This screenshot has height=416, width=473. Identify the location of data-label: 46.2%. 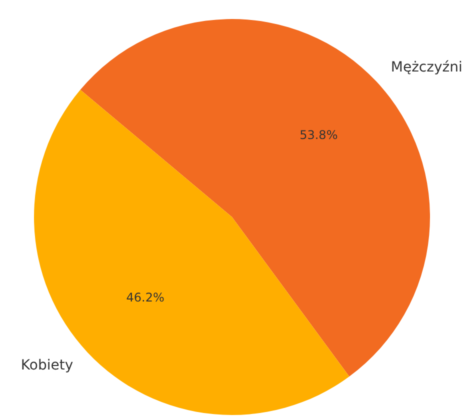
(145, 297).